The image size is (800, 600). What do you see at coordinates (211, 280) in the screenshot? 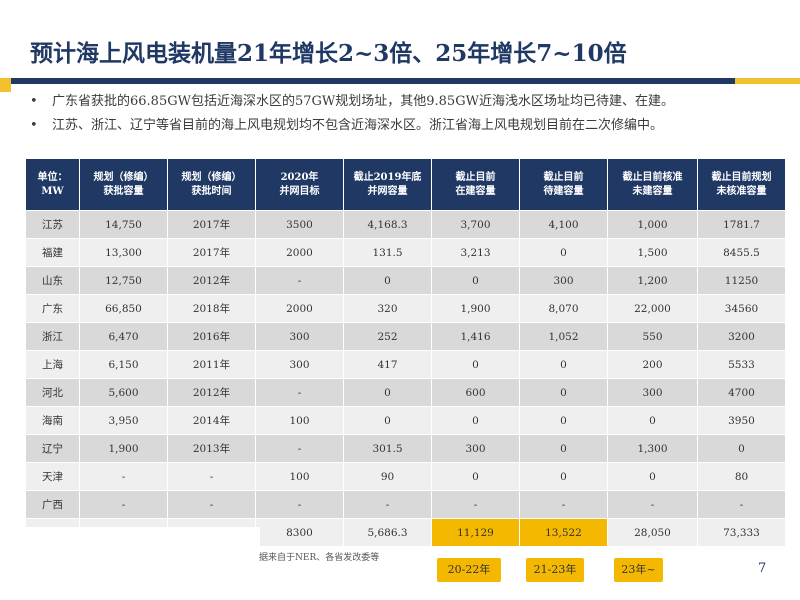
I see `table-cell: 2012年` at bounding box center [211, 280].